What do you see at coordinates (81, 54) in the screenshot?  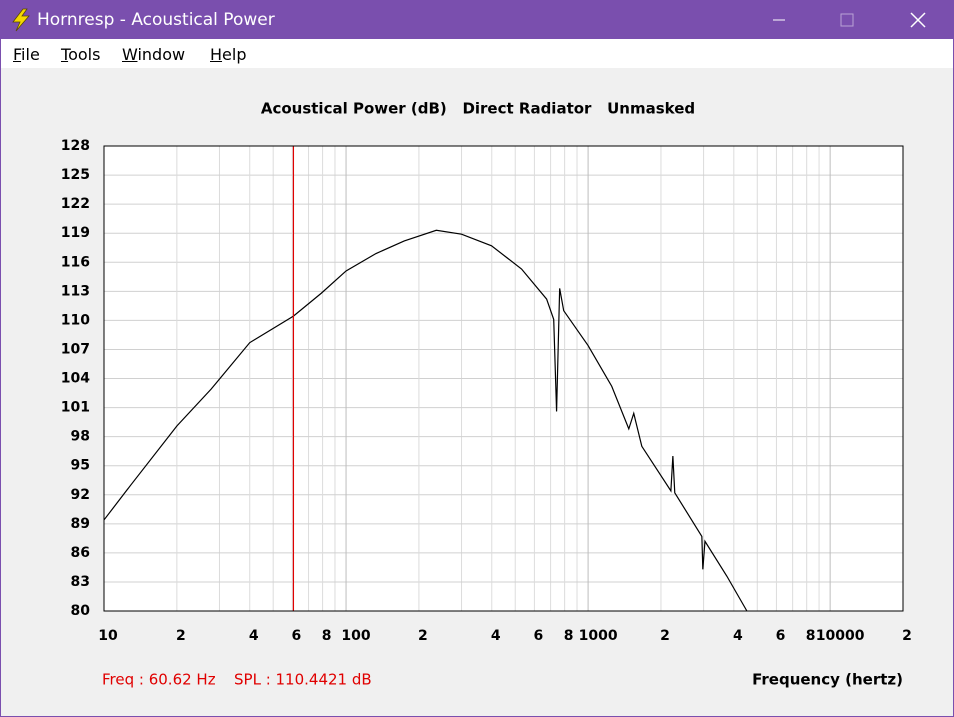 I see `menu-item: Tools` at bounding box center [81, 54].